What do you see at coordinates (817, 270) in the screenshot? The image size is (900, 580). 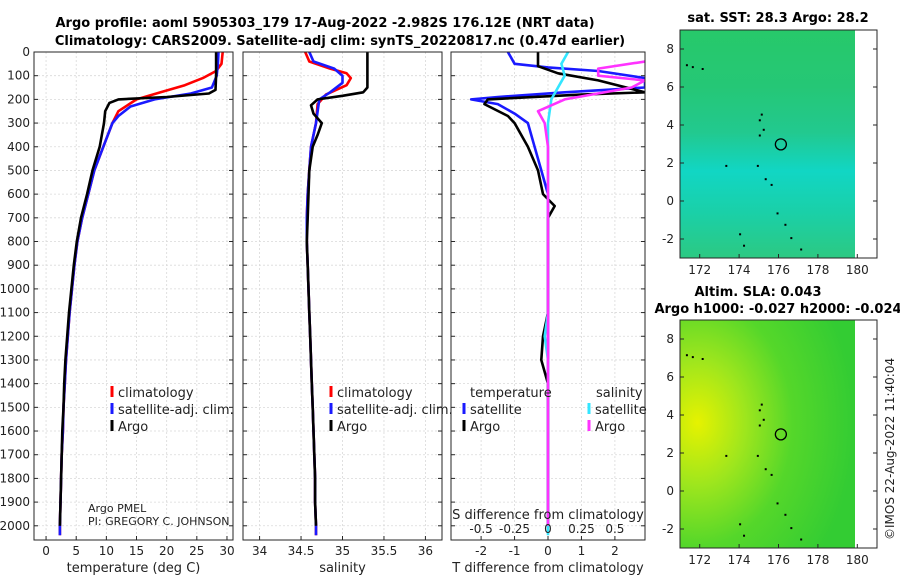 I see `x-tick-label: 178` at bounding box center [817, 270].